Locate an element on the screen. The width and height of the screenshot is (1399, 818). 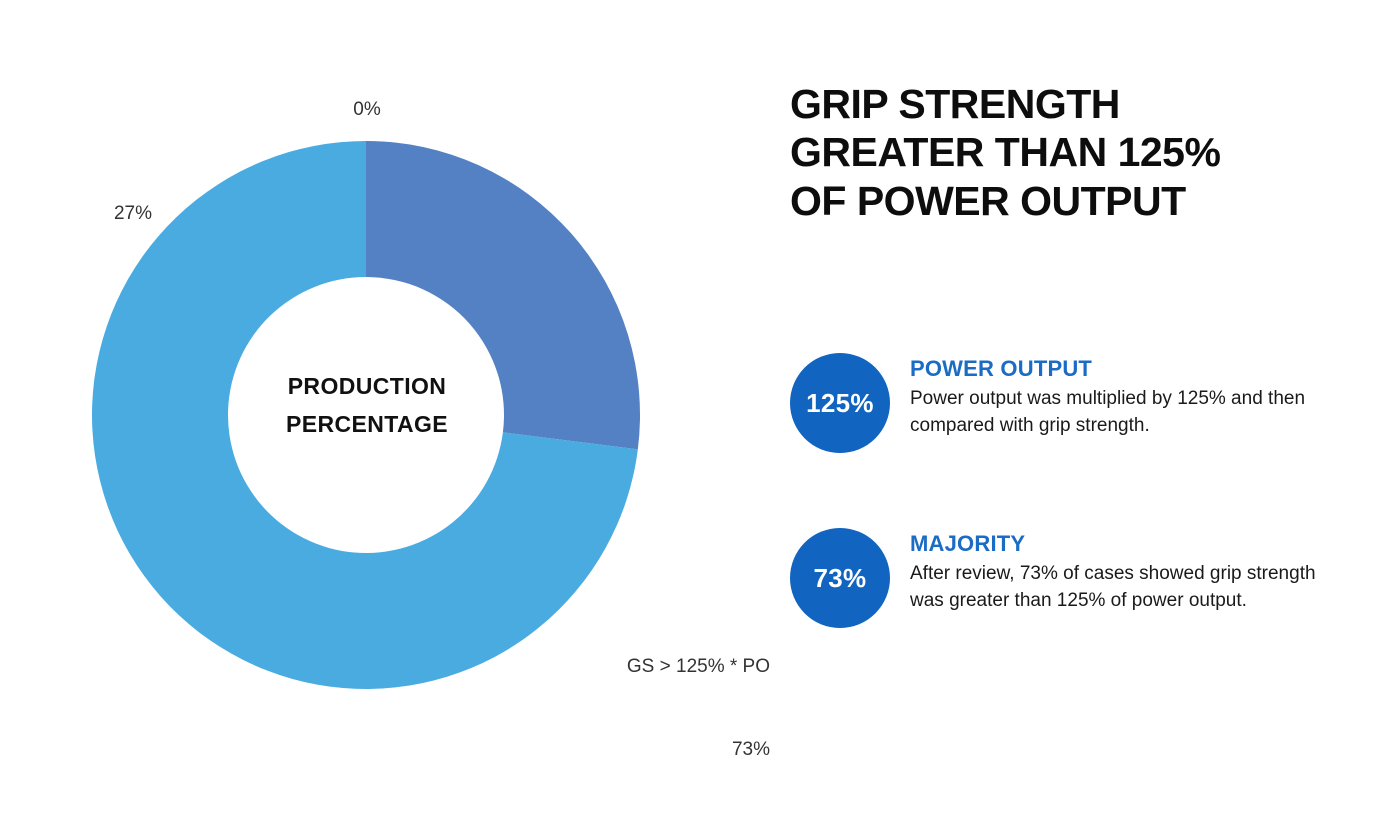
slice-label-73-line-2: 73% is located at coordinates (750, 749).